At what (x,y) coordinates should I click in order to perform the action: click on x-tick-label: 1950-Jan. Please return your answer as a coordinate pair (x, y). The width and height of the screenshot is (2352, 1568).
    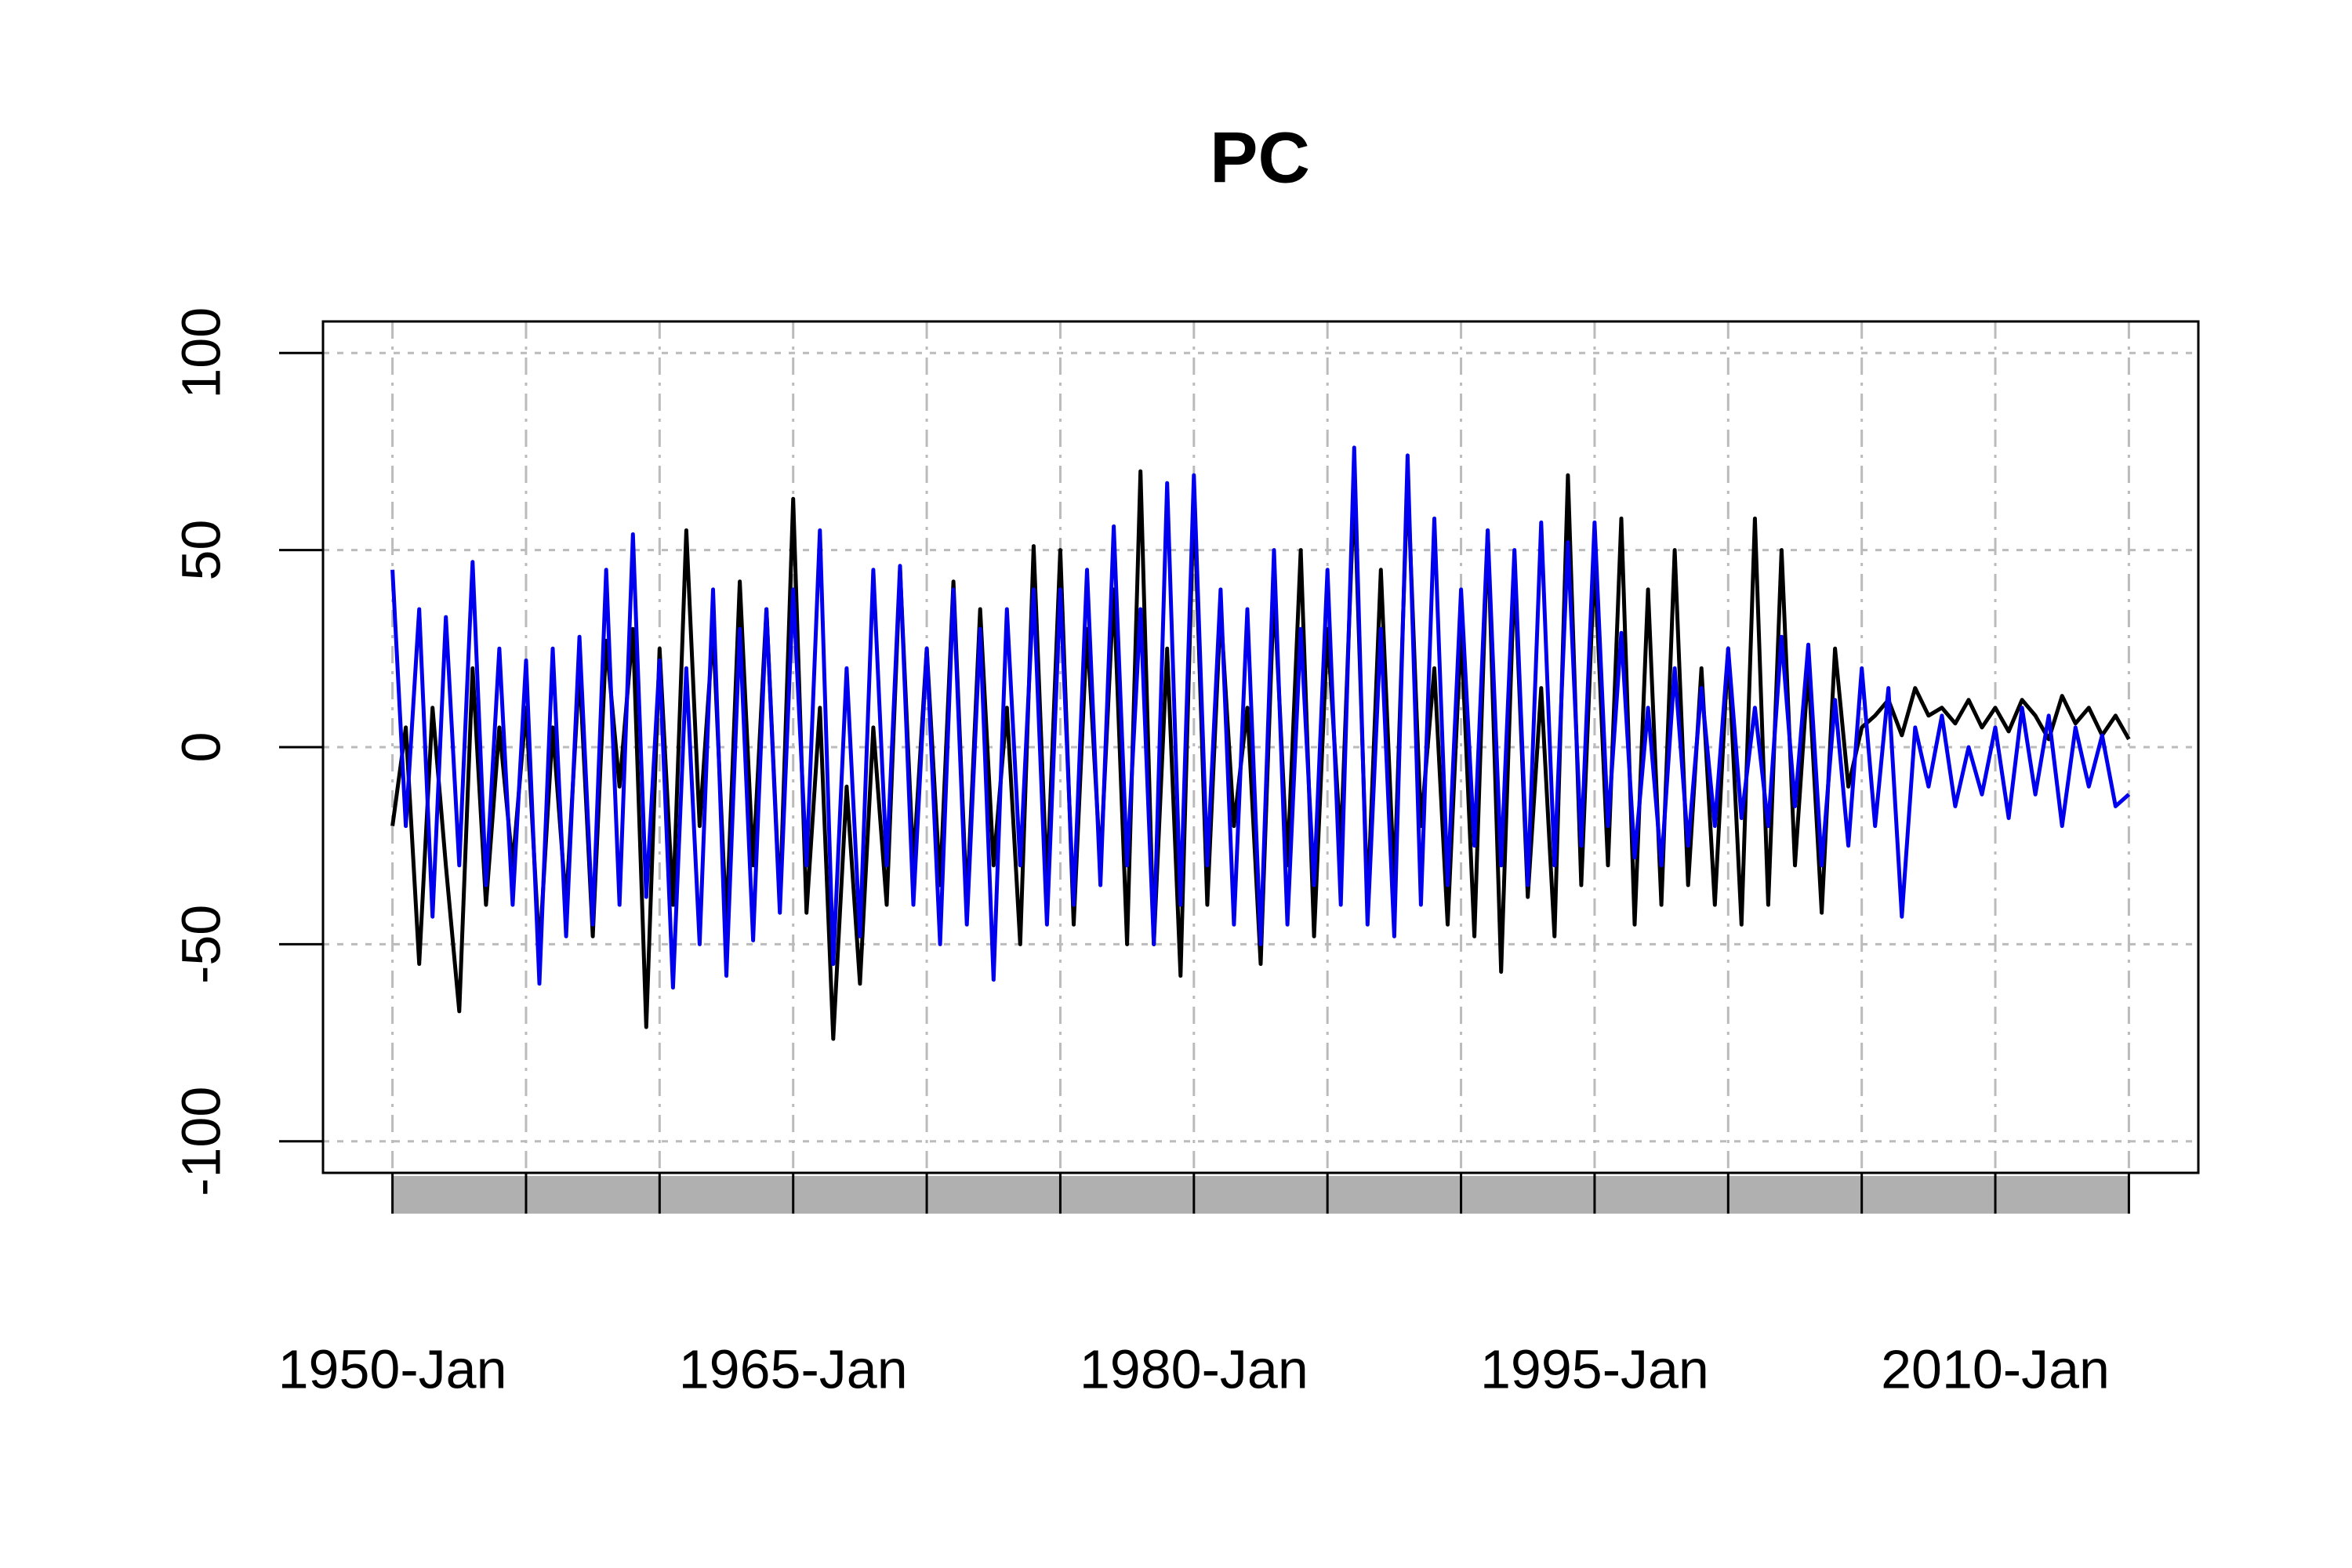
    Looking at the image, I should click on (392, 1368).